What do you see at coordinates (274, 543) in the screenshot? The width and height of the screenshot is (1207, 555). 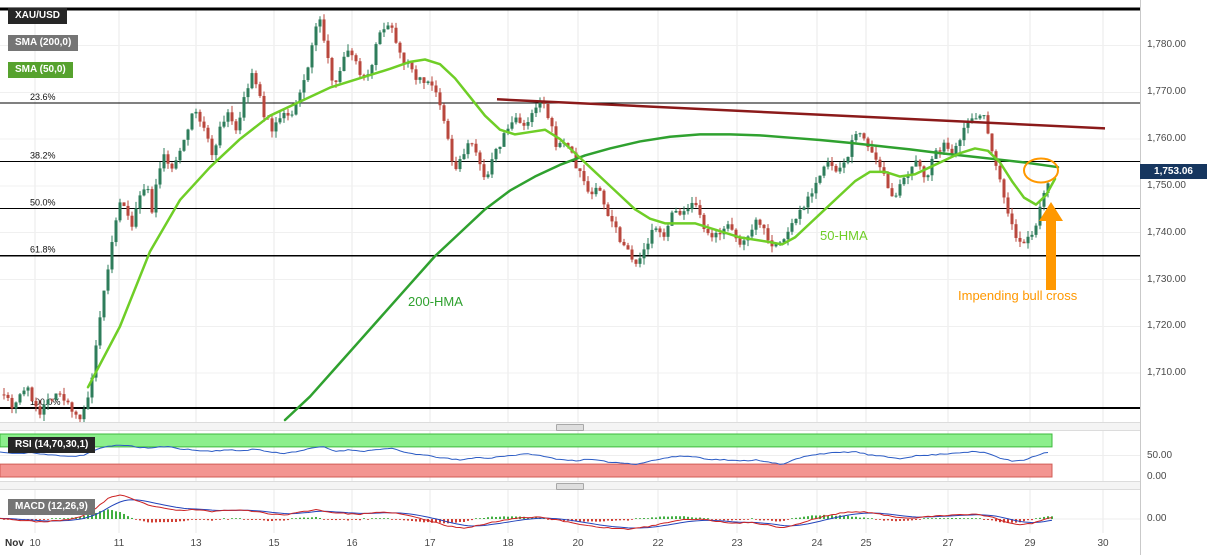 I see `time-tick-label: 15` at bounding box center [274, 543].